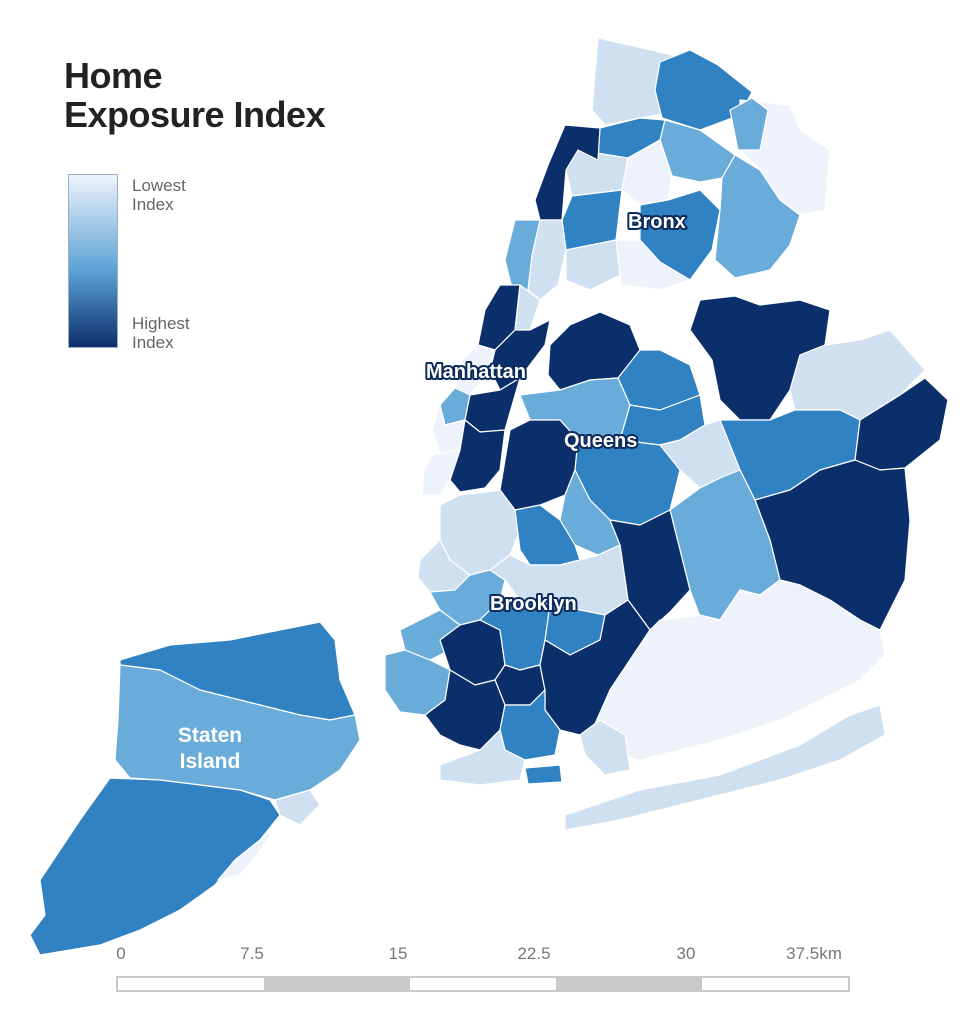 This screenshot has height=1024, width=978. What do you see at coordinates (153, 342) in the screenshot?
I see `legend-high-line-2: Index` at bounding box center [153, 342].